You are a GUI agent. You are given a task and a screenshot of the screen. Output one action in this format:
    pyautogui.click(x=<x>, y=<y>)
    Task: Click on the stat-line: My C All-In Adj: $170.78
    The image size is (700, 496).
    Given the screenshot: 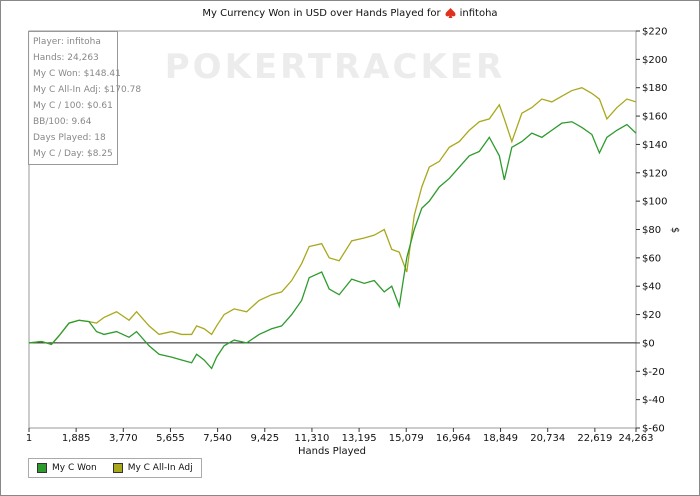 What is the action you would take?
    pyautogui.click(x=87, y=90)
    